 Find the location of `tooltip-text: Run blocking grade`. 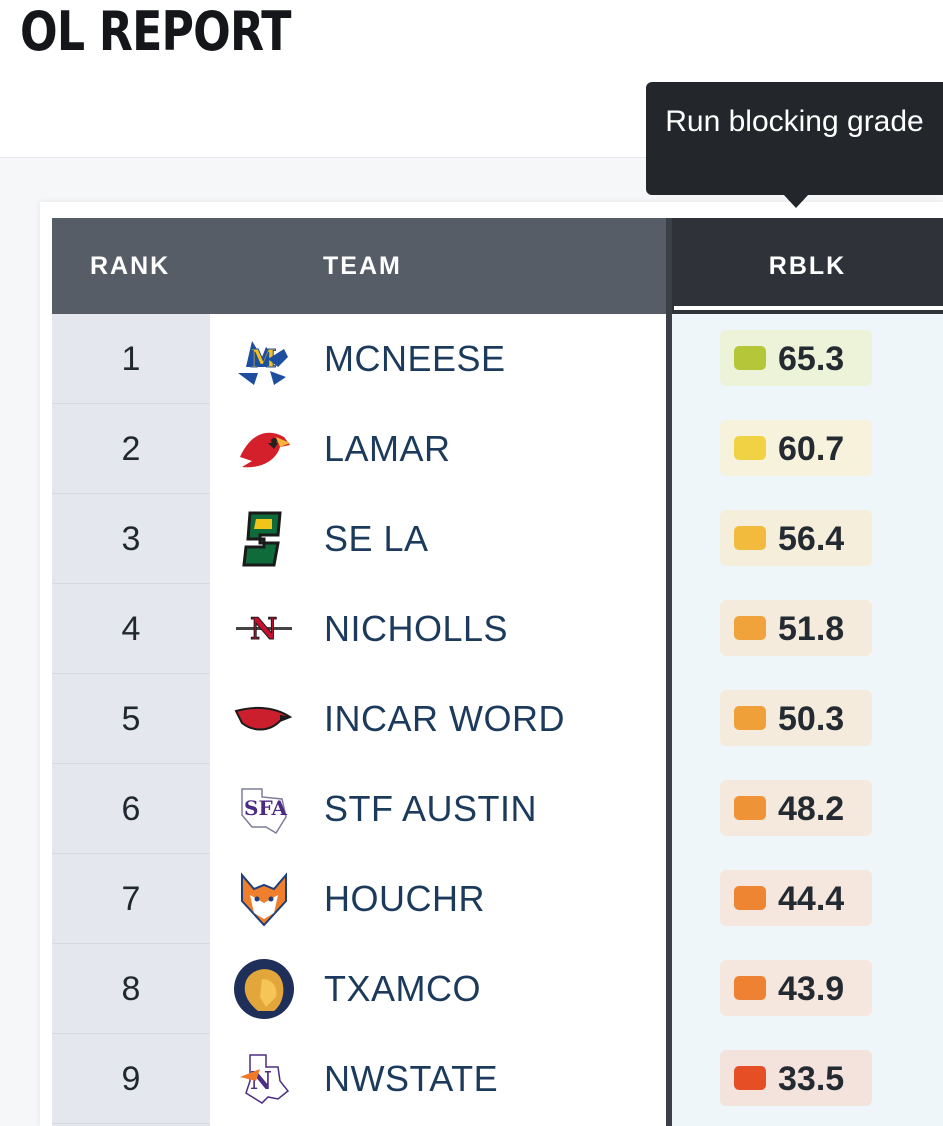

tooltip-text: Run blocking grade is located at coordinates (794, 121).